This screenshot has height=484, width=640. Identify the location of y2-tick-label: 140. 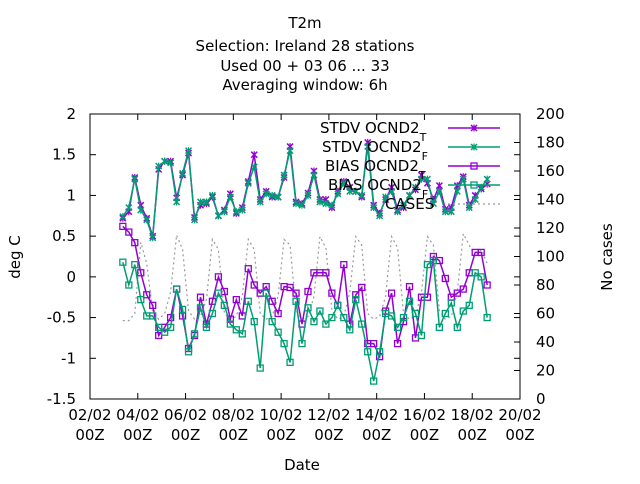
(550, 200).